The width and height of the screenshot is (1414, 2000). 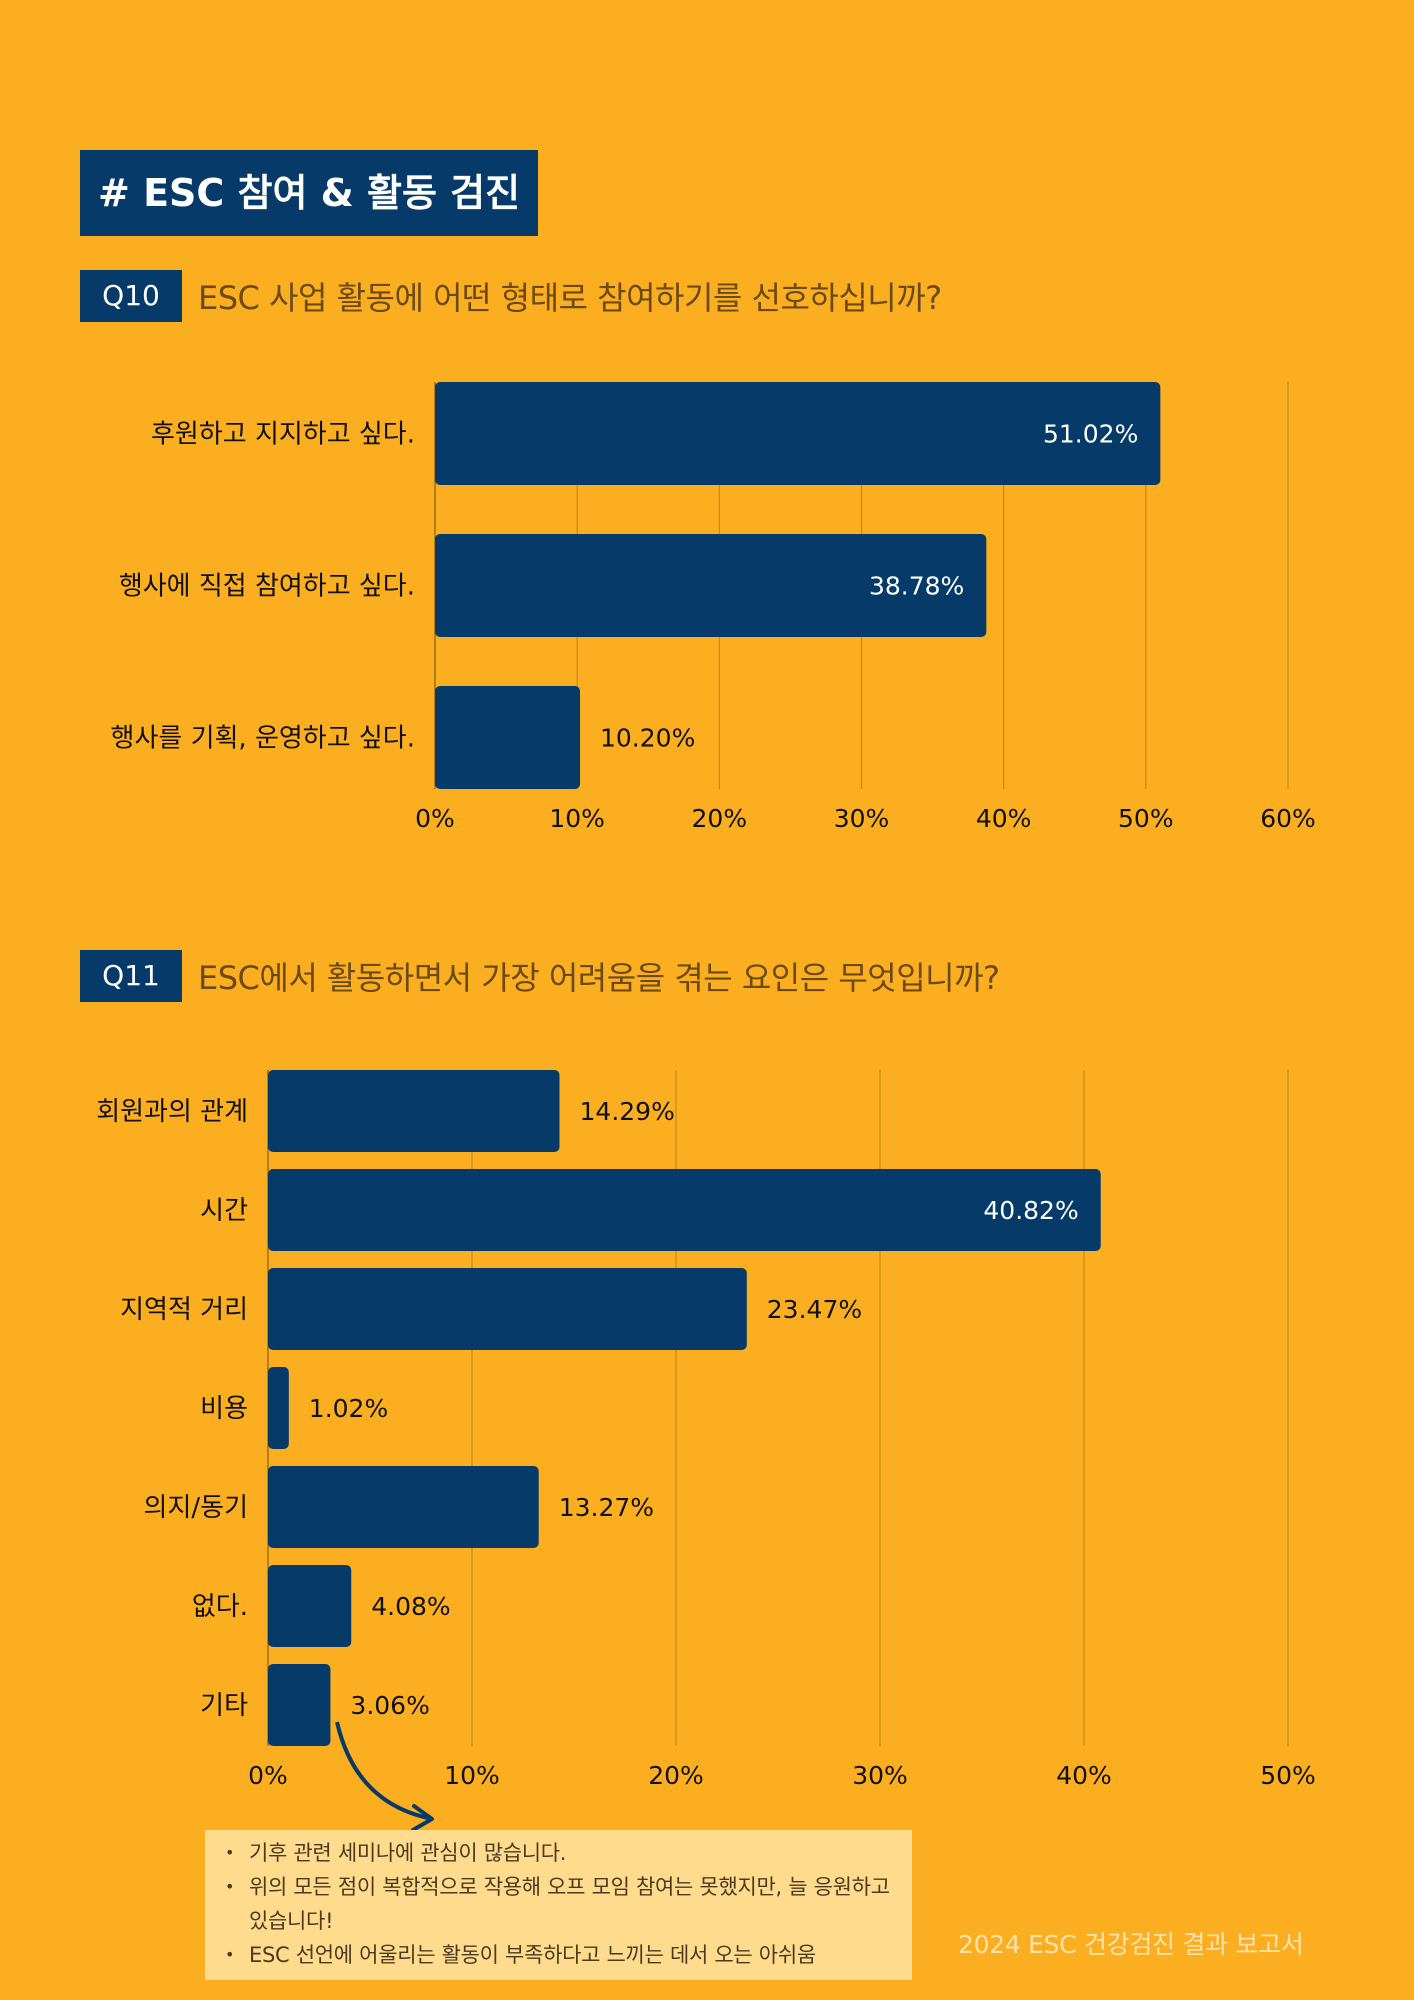 I want to click on x-tick-label: 60%, so click(x=1288, y=818).